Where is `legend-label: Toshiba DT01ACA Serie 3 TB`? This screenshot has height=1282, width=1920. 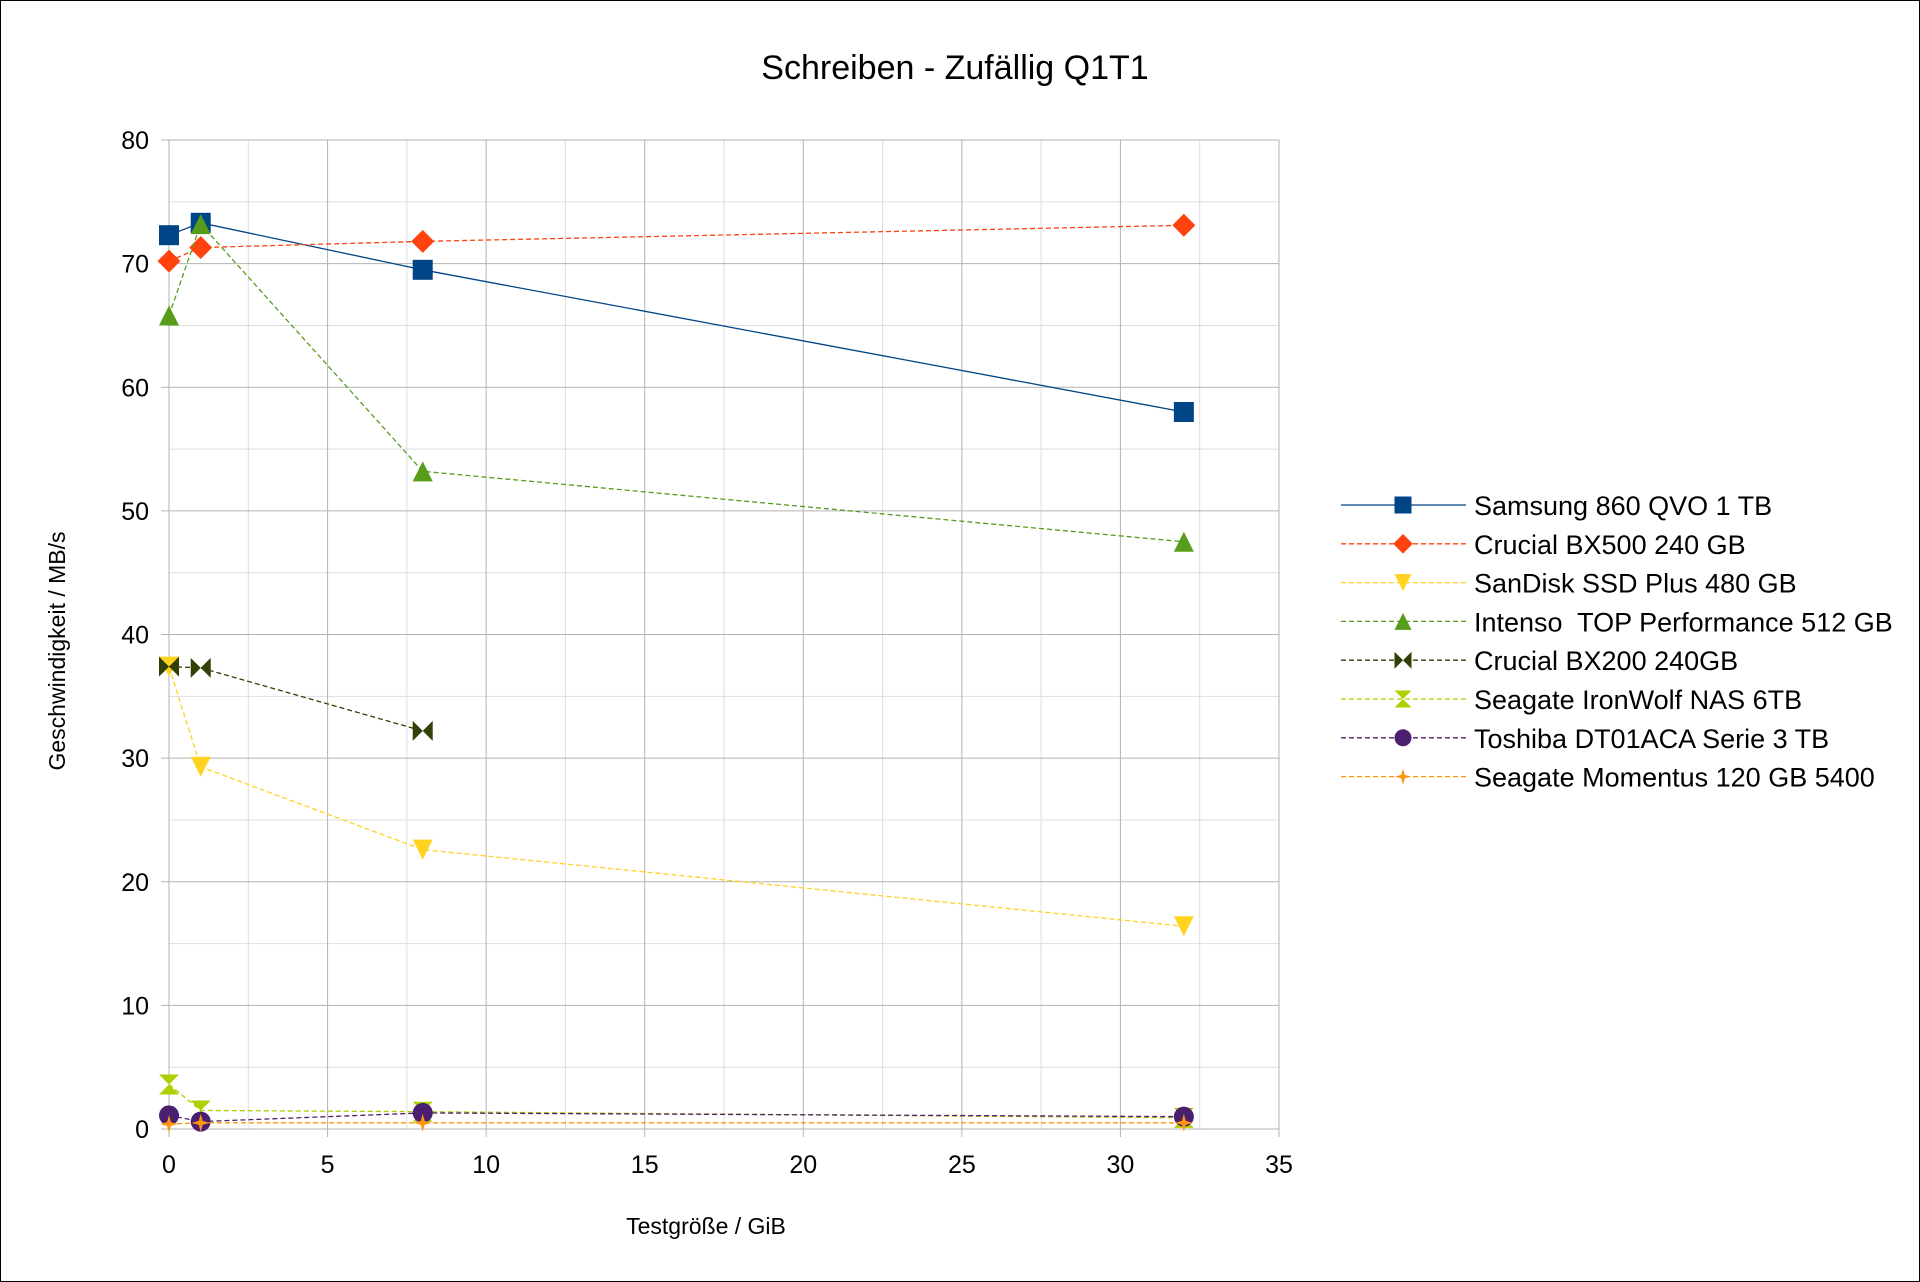
legend-label: Toshiba DT01ACA Serie 3 TB is located at coordinates (1651, 739).